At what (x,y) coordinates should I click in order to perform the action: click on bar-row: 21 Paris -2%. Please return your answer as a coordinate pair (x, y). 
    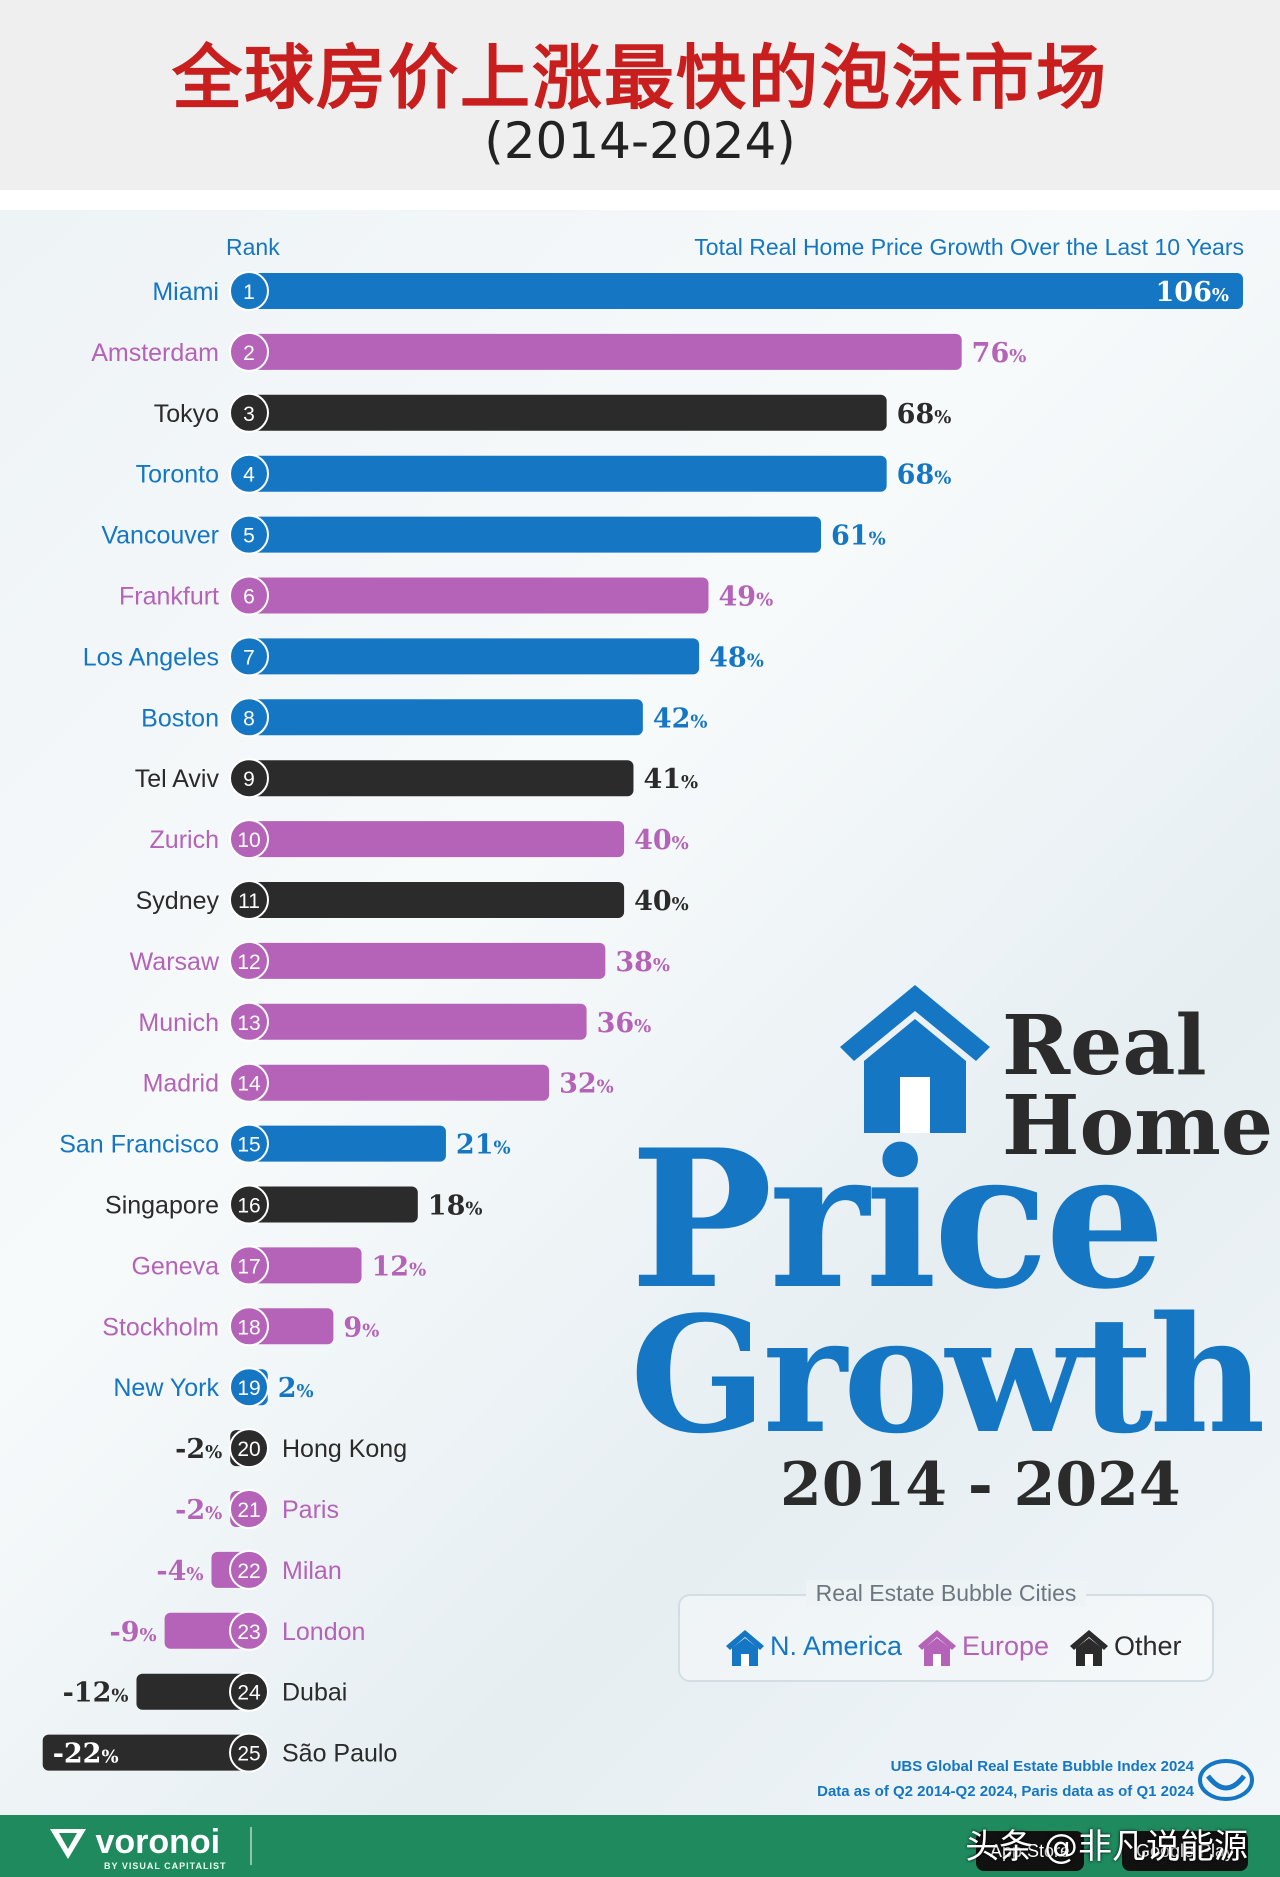
    Looking at the image, I should click on (257, 1509).